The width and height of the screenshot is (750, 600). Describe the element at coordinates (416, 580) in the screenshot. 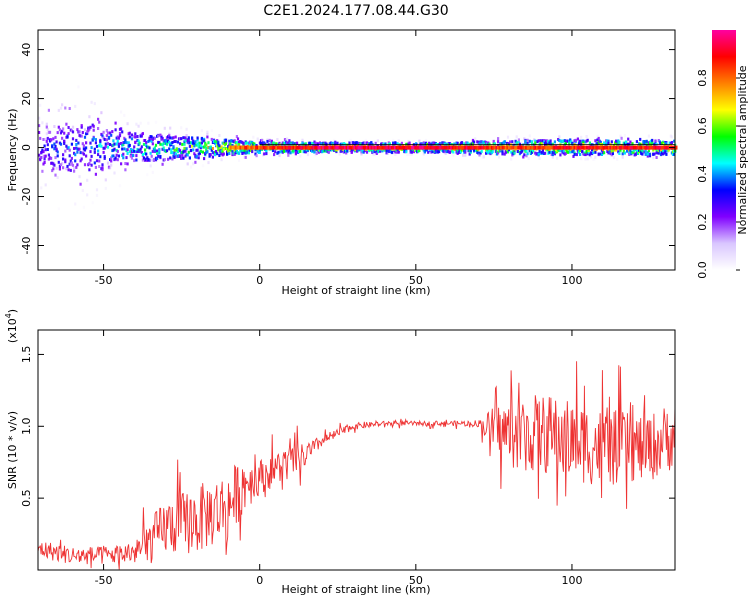

I see `x-tick-label: 50` at that location.